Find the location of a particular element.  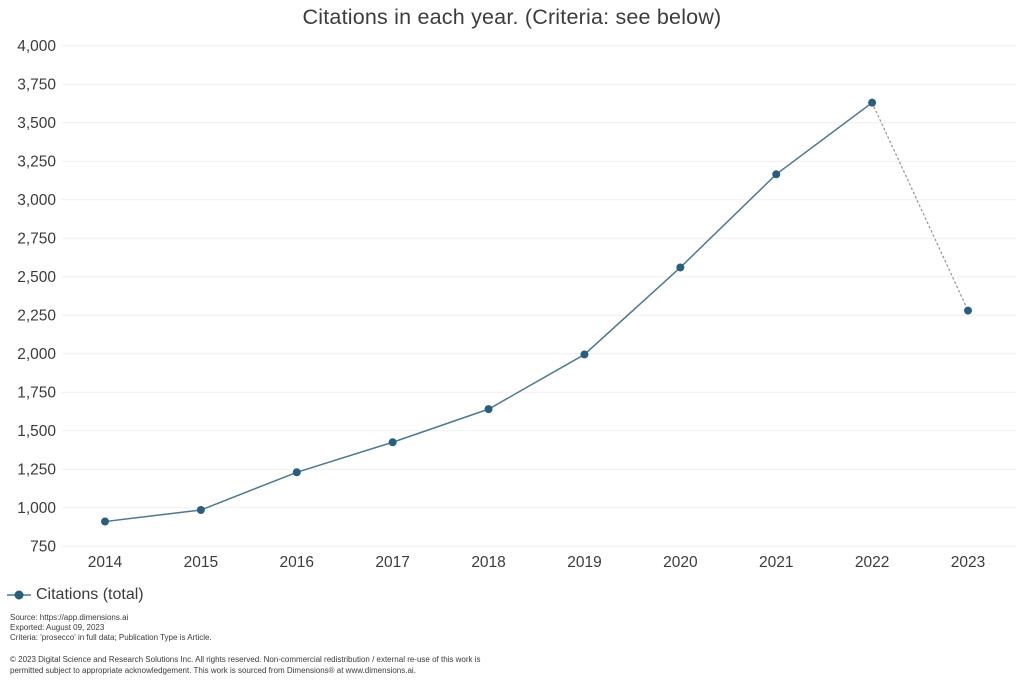

svg-text: 2022 is located at coordinates (872, 562).